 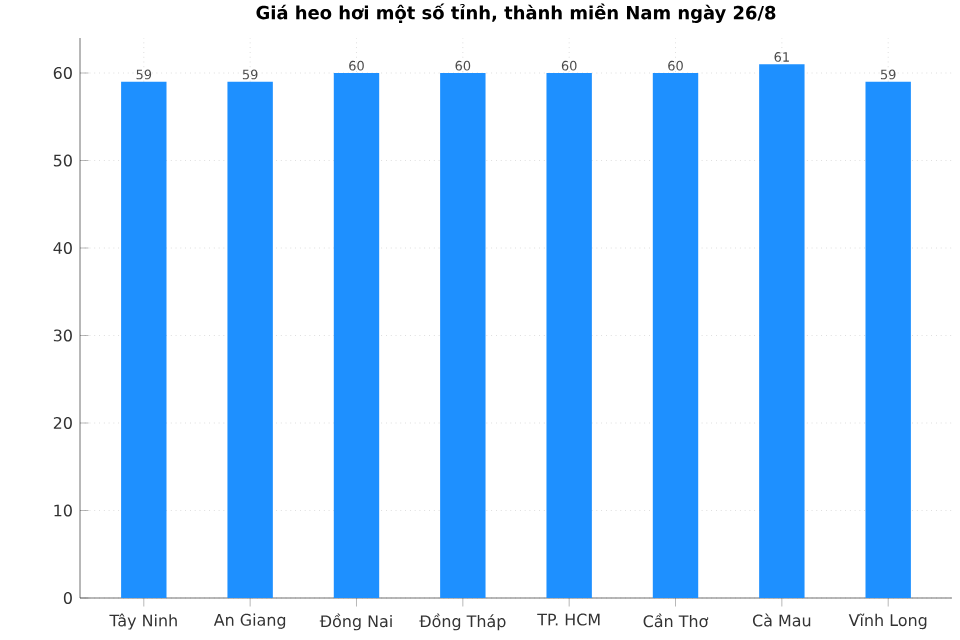 What do you see at coordinates (516, 13) in the screenshot?
I see `chart-title: Giá heo hơi một số tỉnh, thành miền Nam ngày 26/8` at bounding box center [516, 13].